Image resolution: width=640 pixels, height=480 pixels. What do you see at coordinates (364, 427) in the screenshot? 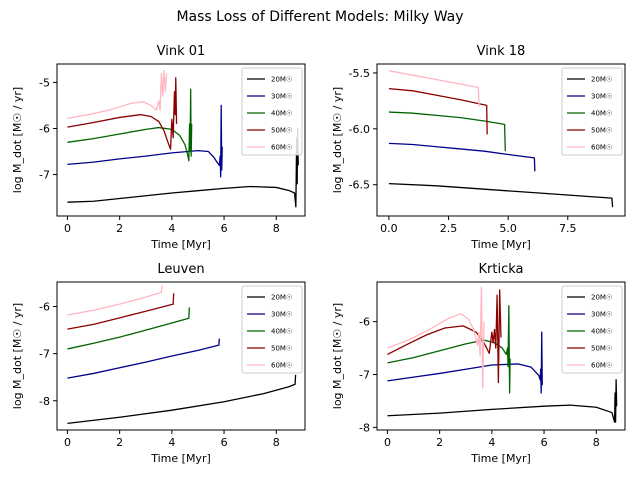
I see `chart-3-ytick-label-0: -8` at bounding box center [364, 427].